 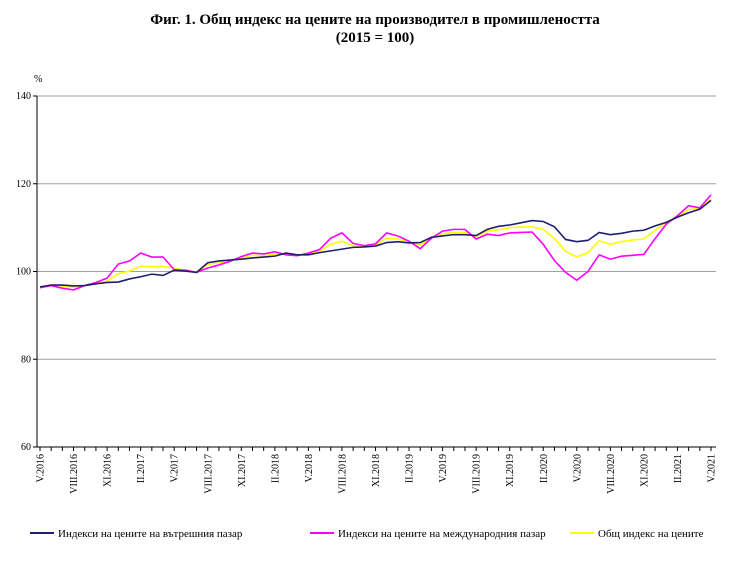 I want to click on x-tick-label: V.2019, so click(x=443, y=468).